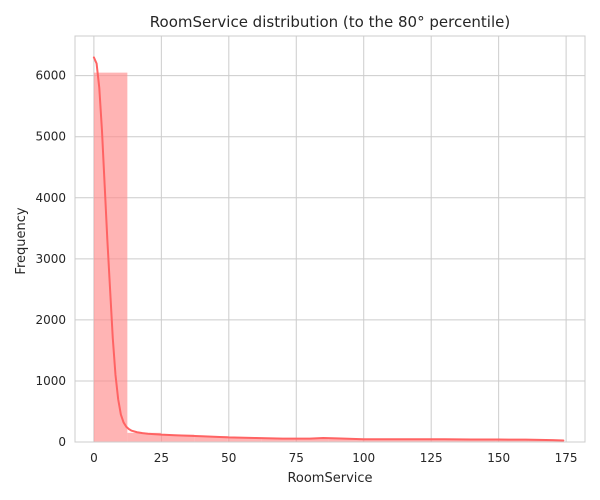 The image size is (600, 500). What do you see at coordinates (431, 458) in the screenshot?
I see `x-tick-label: 125` at bounding box center [431, 458].